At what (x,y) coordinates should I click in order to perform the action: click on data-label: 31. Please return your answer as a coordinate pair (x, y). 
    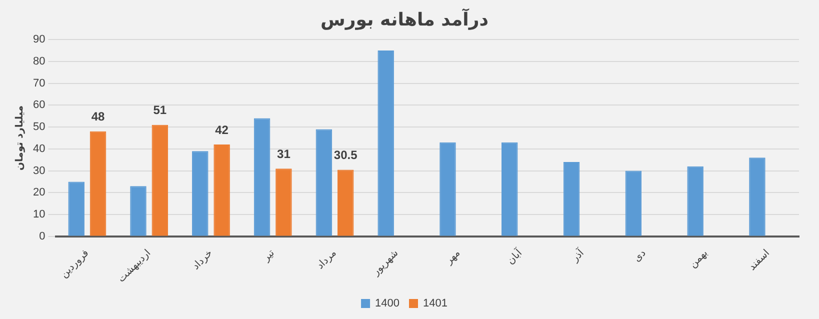
    Looking at the image, I should click on (284, 153).